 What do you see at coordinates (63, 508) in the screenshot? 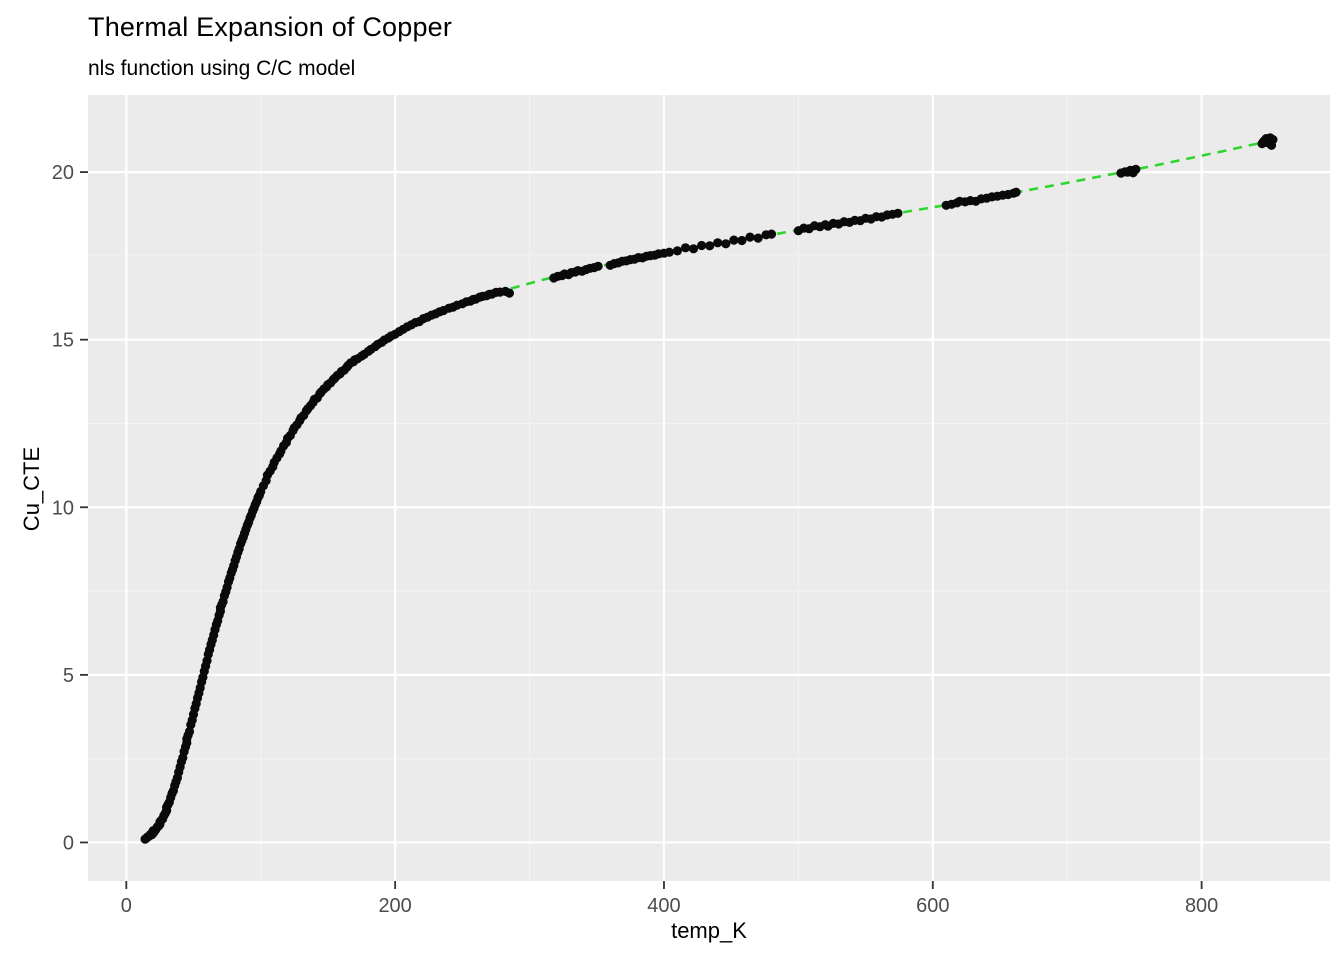
I see `y-tick-label: 10` at bounding box center [63, 508].